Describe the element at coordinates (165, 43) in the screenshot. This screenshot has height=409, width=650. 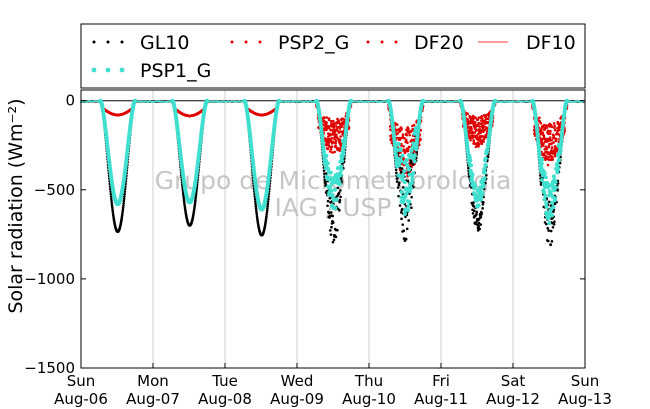
I see `legend-label: GL10` at that location.